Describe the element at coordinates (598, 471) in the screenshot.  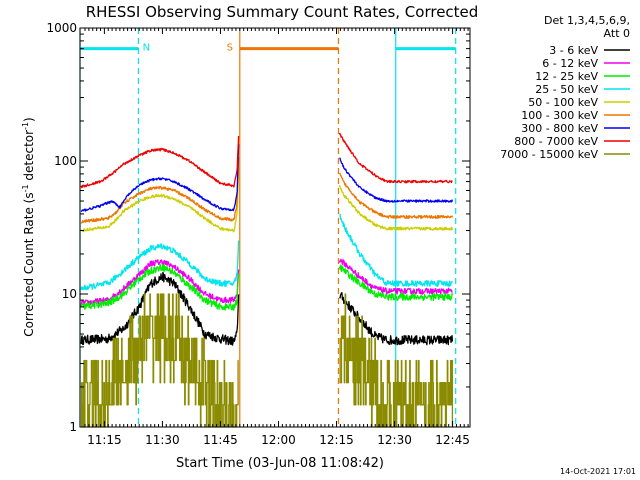
I see `generated-timestamp: 14-Oct-2021 17:01` at that location.